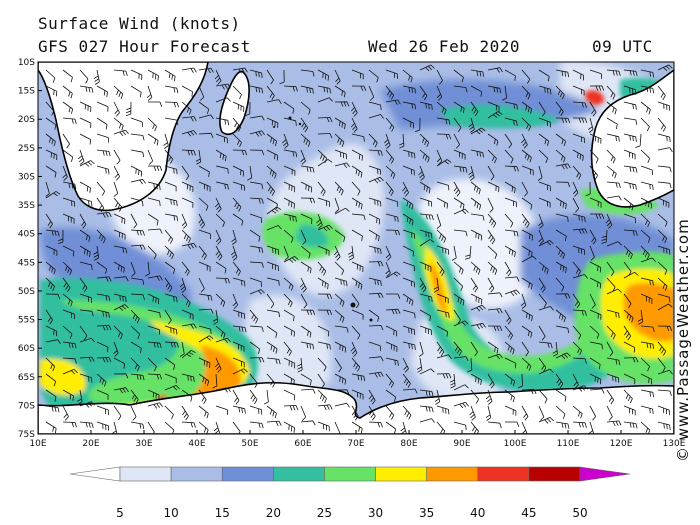 The width and height of the screenshot is (700, 525). What do you see at coordinates (120, 513) in the screenshot?
I see `colorbar-label: 5` at bounding box center [120, 513].